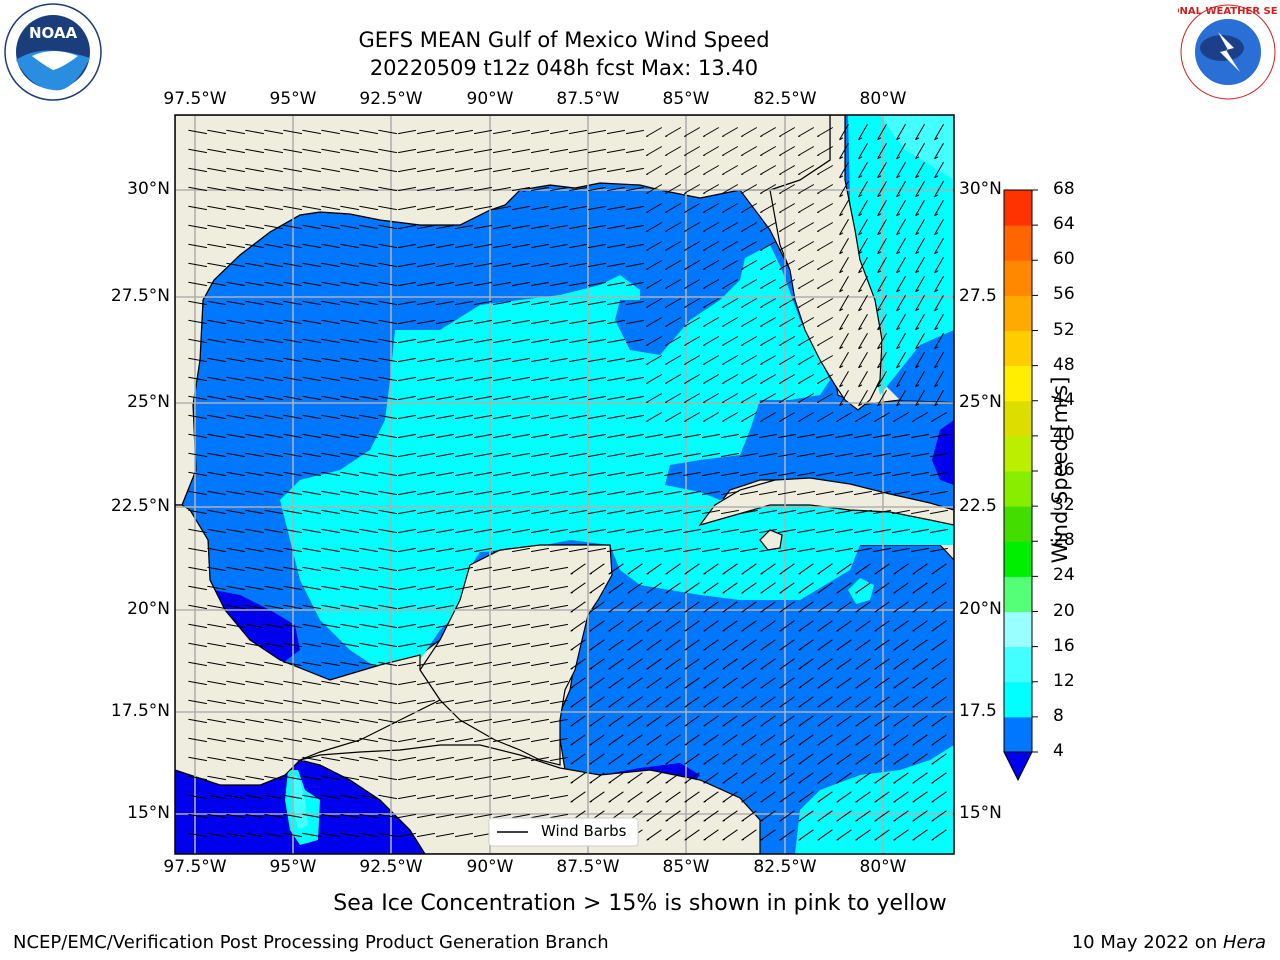 The height and width of the screenshot is (960, 1280). I want to click on caribbean-cyan-region, so click(874, 799).